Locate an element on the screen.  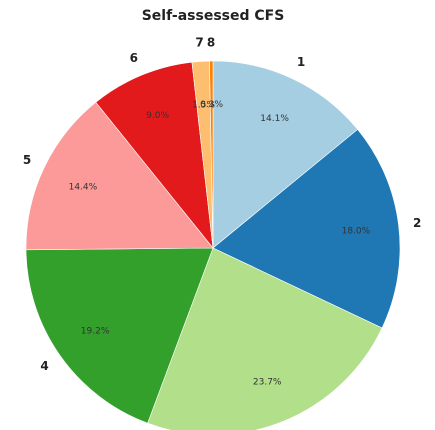
category-label-7: 7 is located at coordinates (199, 43).